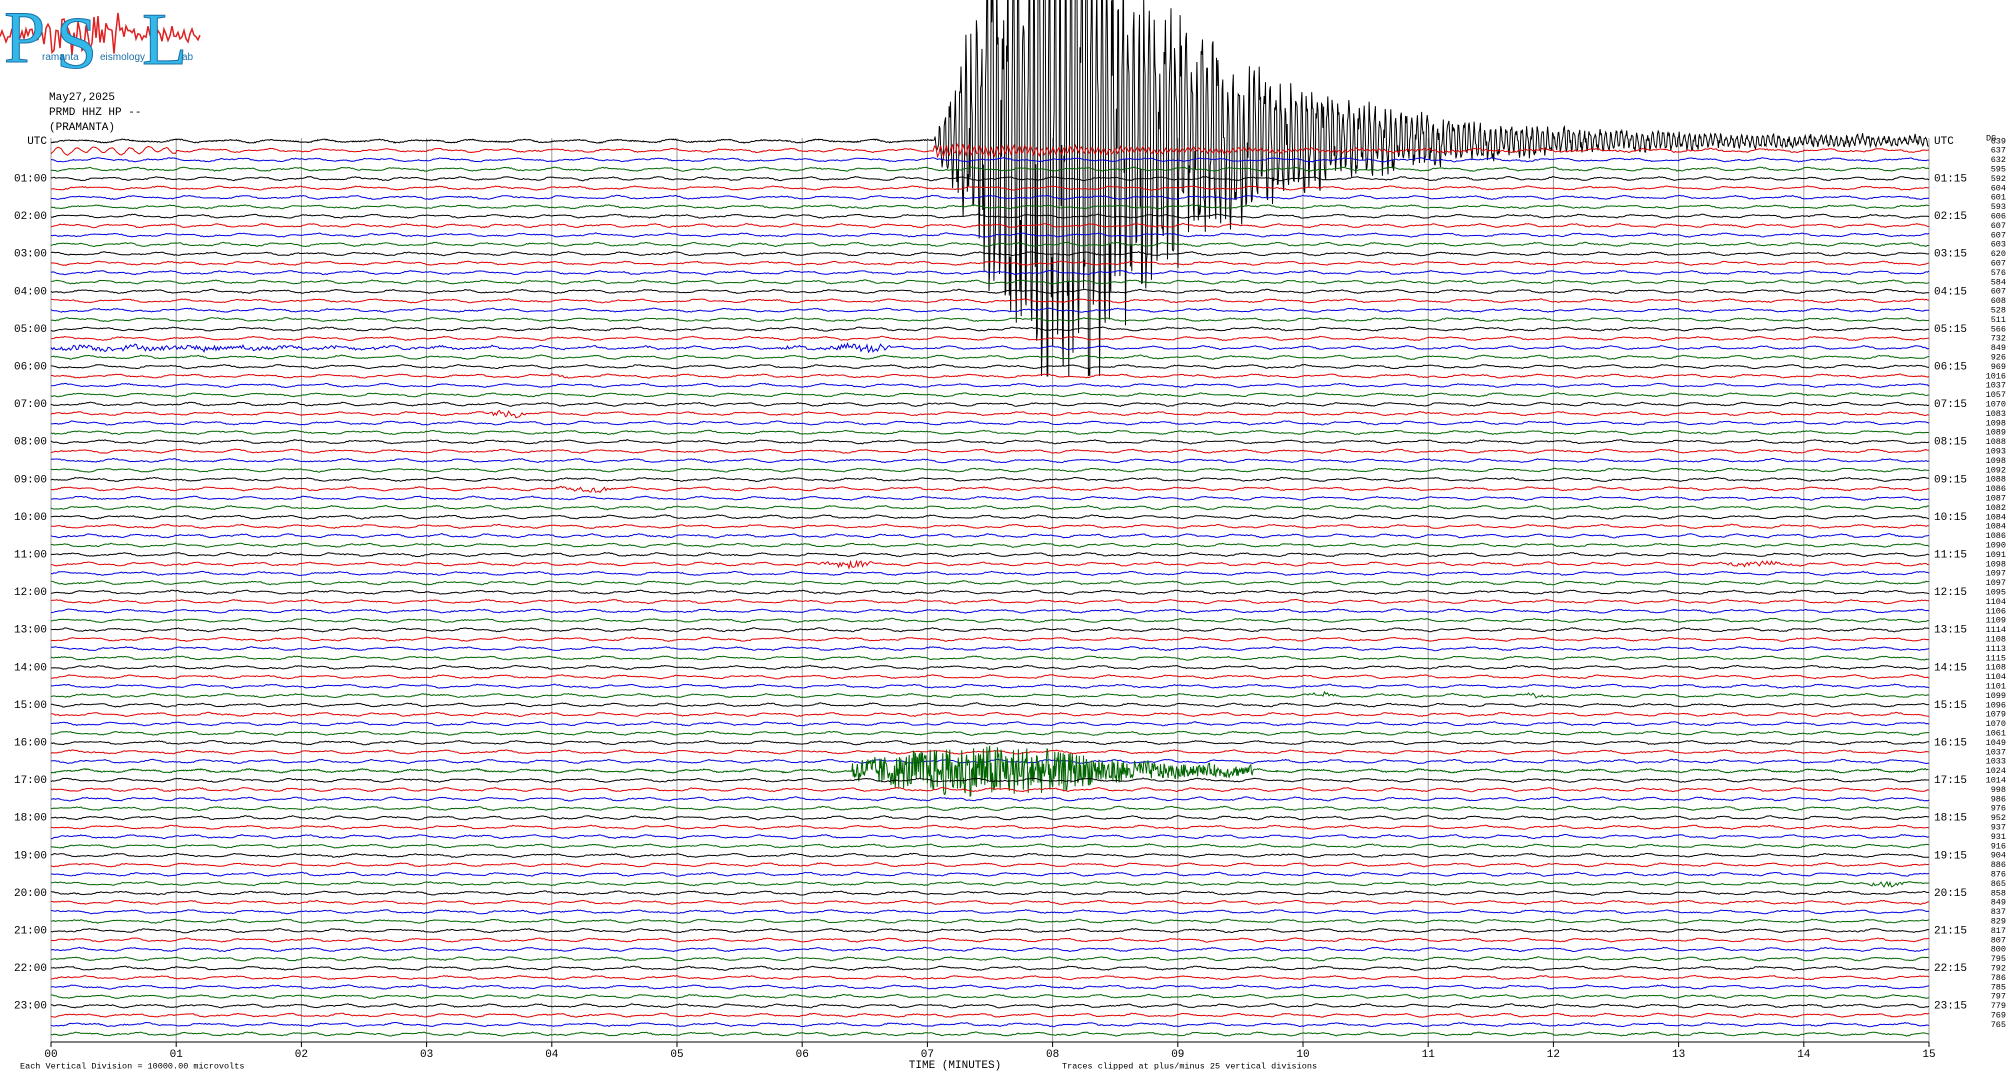  I want to click on scale-value: 976, so click(1998, 809).